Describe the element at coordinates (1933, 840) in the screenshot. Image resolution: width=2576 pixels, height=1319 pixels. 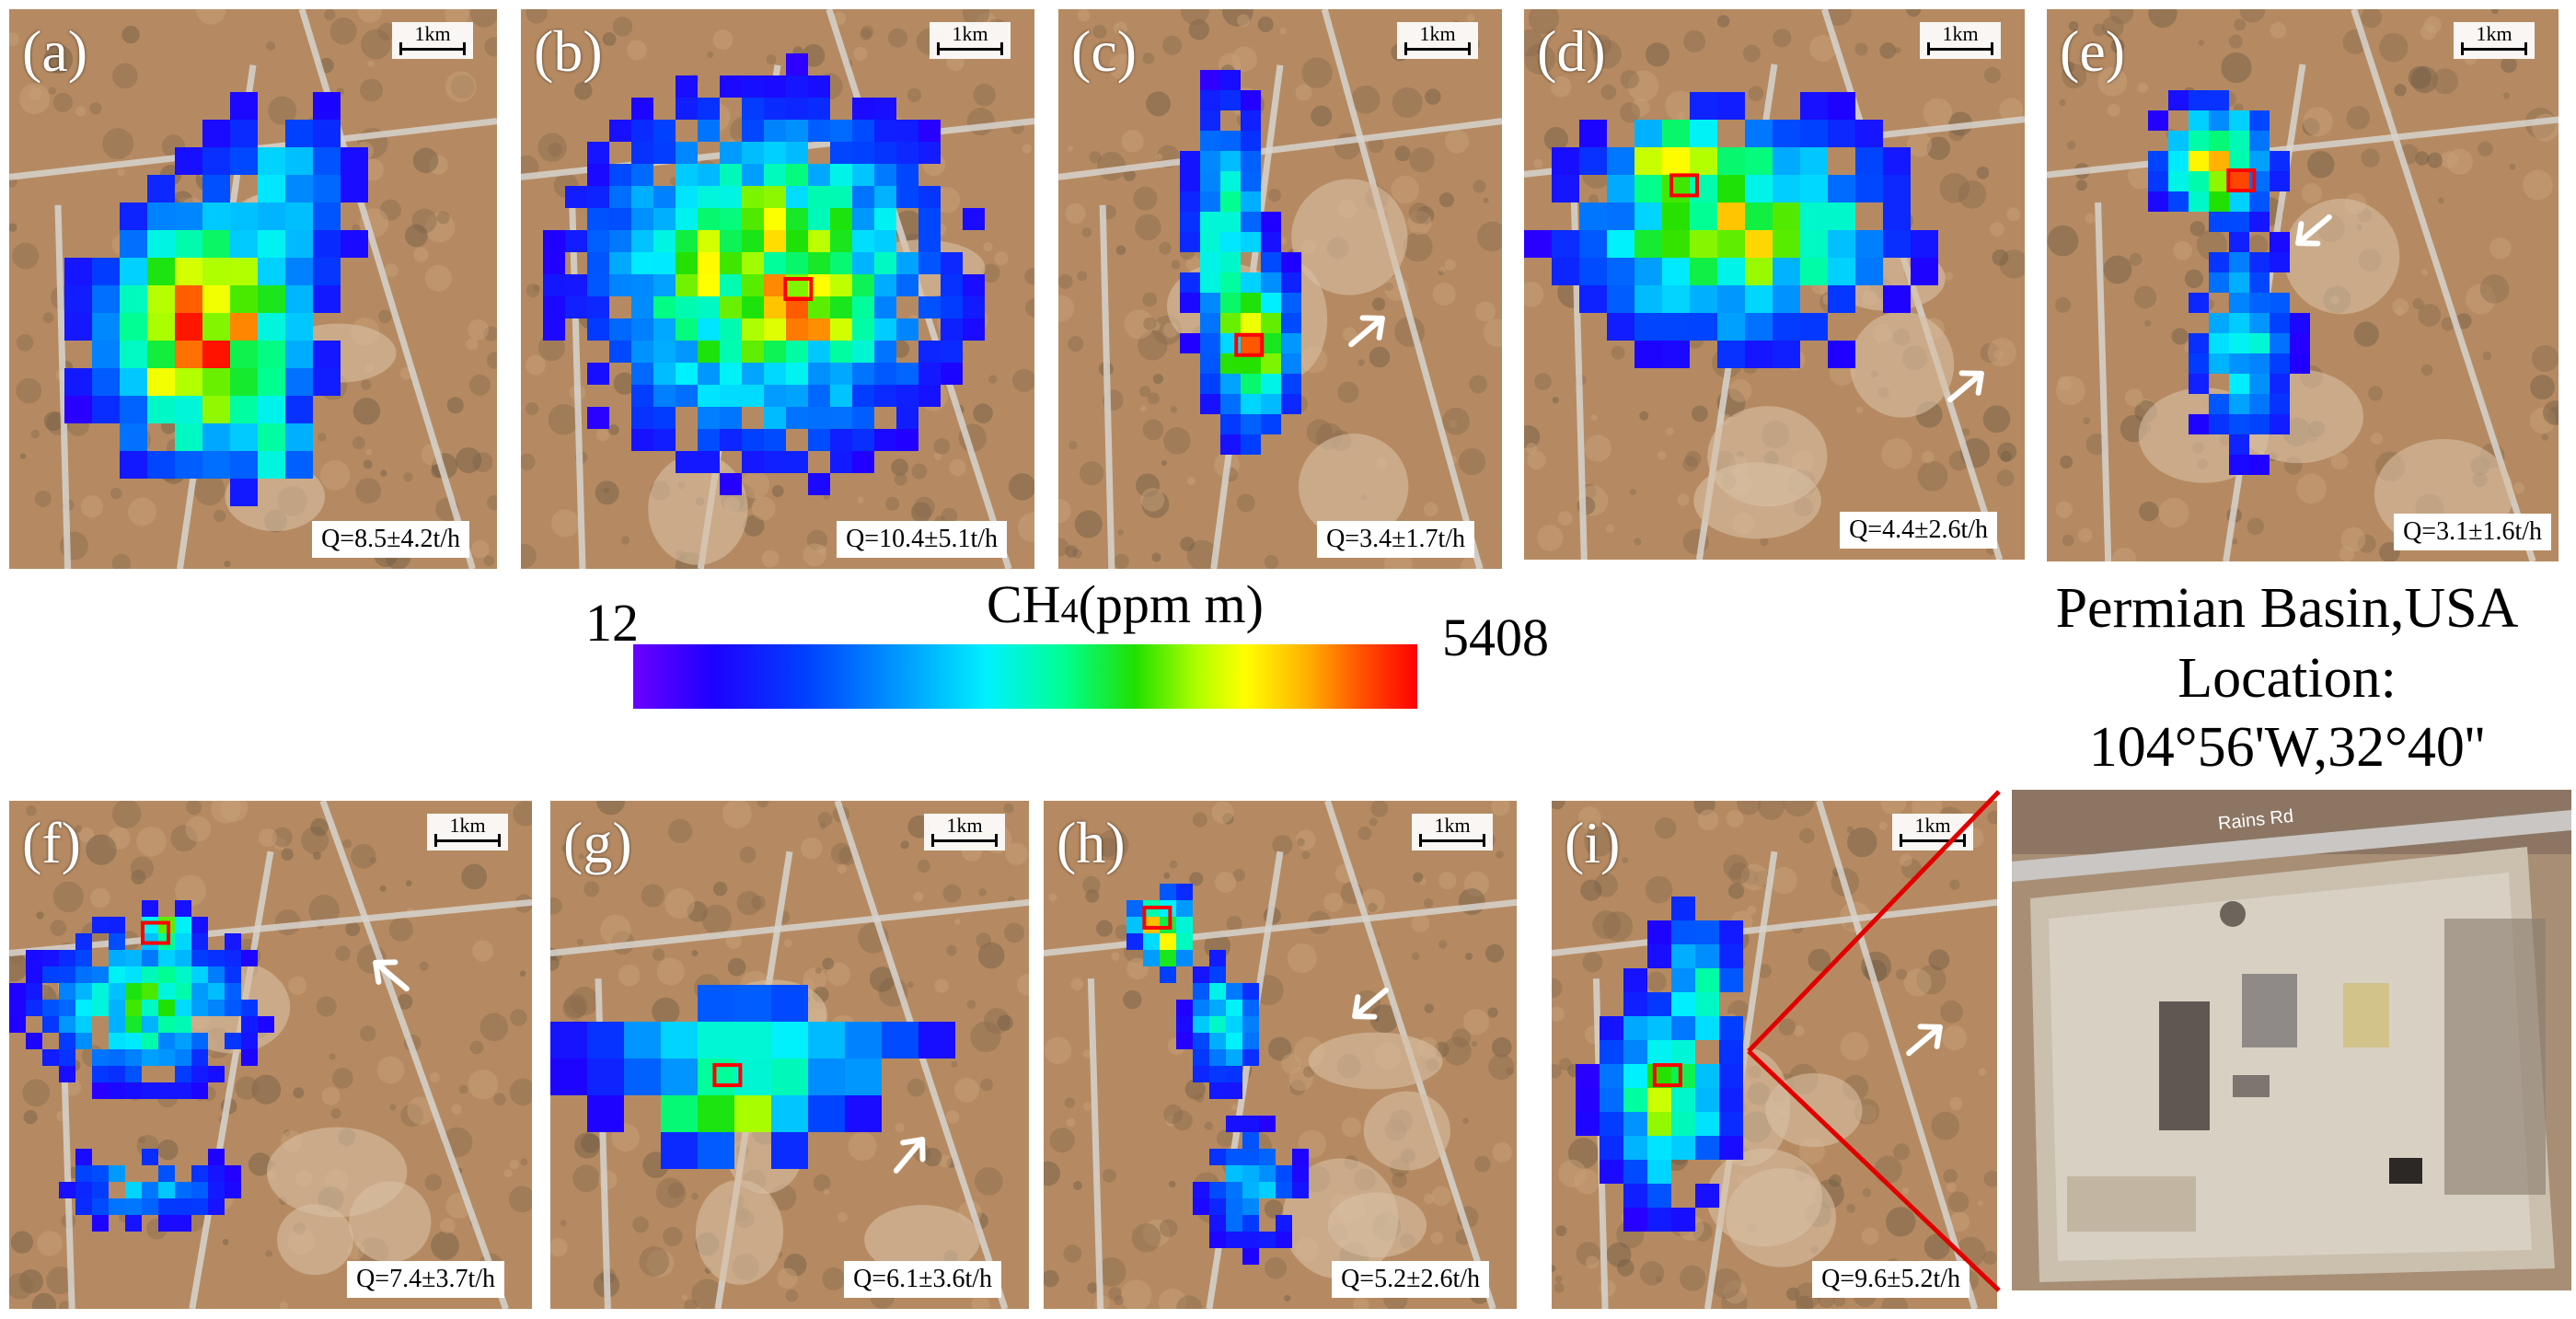
I see `scale-bar-line` at that location.